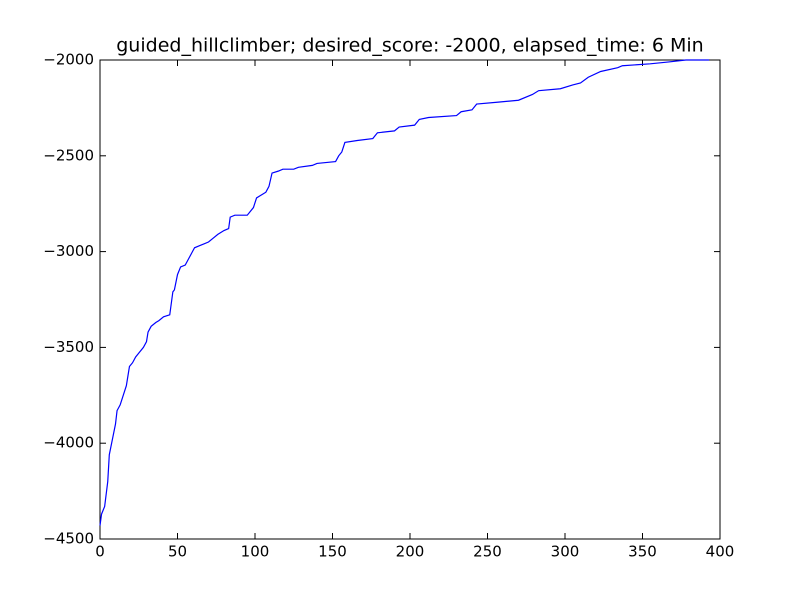 Image resolution: width=800 pixels, height=600 pixels. Describe the element at coordinates (642, 552) in the screenshot. I see `x-tick-label: 350` at that location.